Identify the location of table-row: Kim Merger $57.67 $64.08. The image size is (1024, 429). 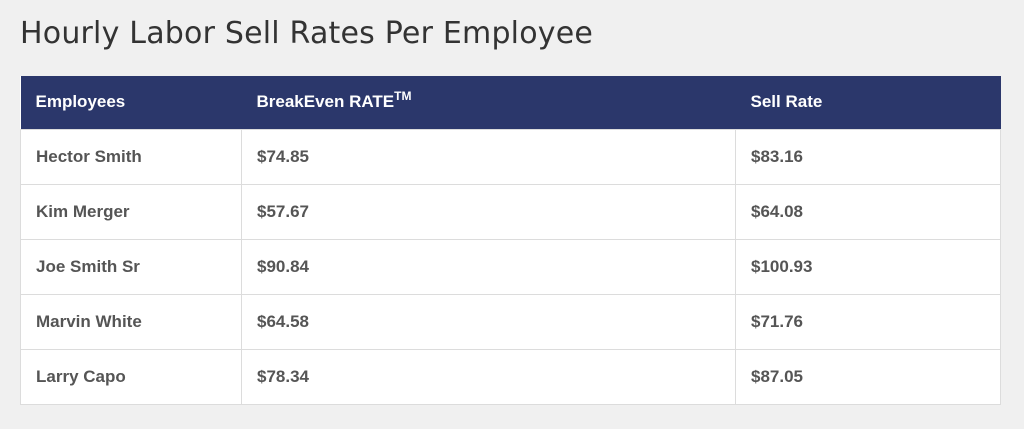
(510, 211).